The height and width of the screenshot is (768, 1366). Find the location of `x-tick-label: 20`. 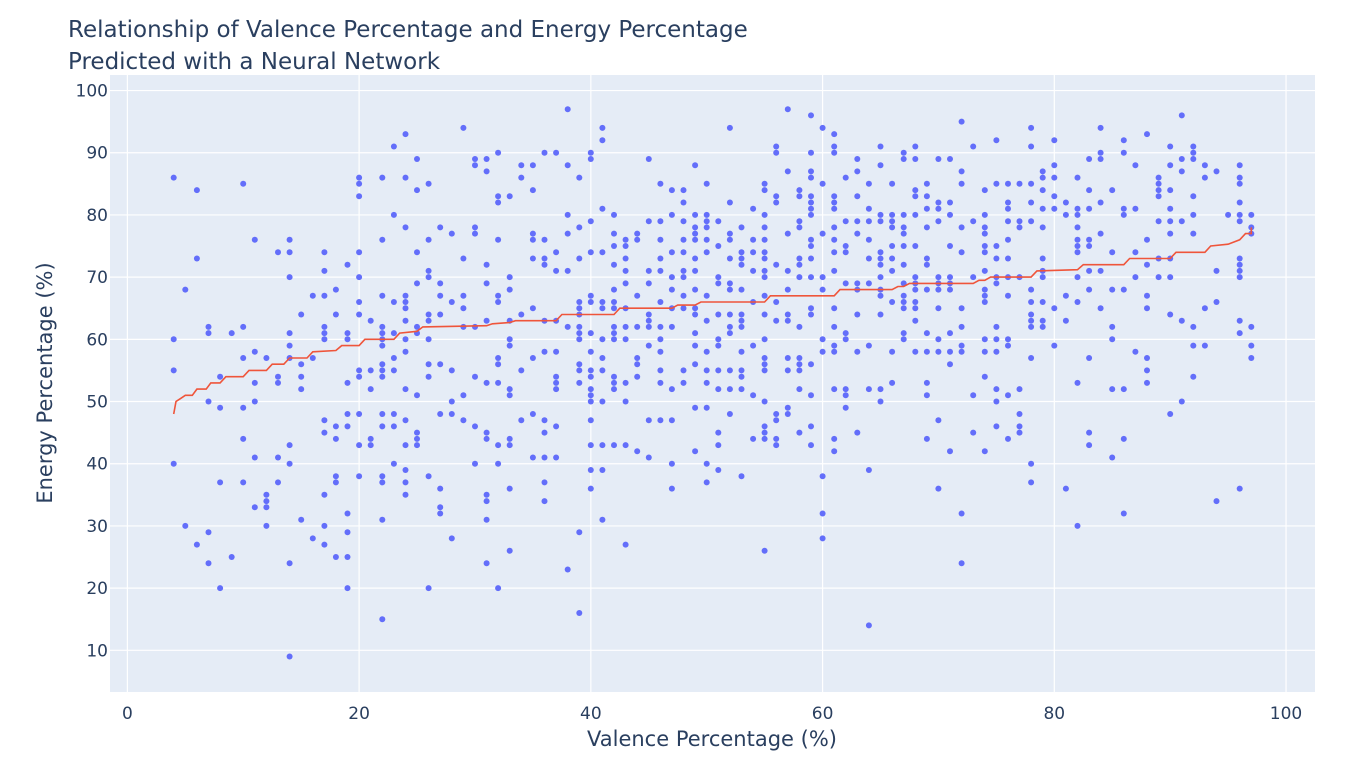

x-tick-label: 20 is located at coordinates (359, 714).